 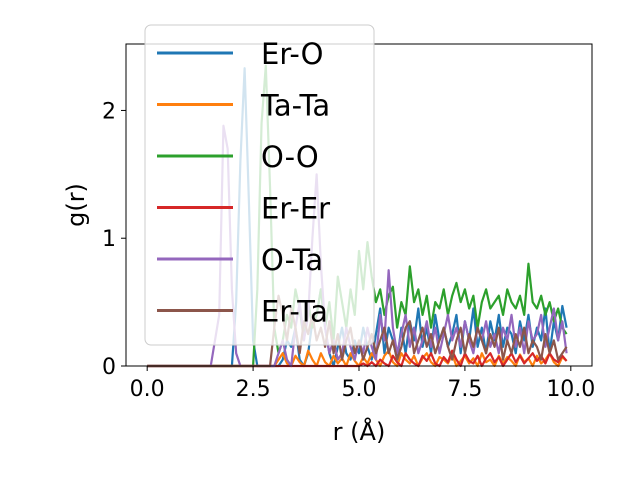 I want to click on y-tick-label: 2, so click(x=109, y=111).